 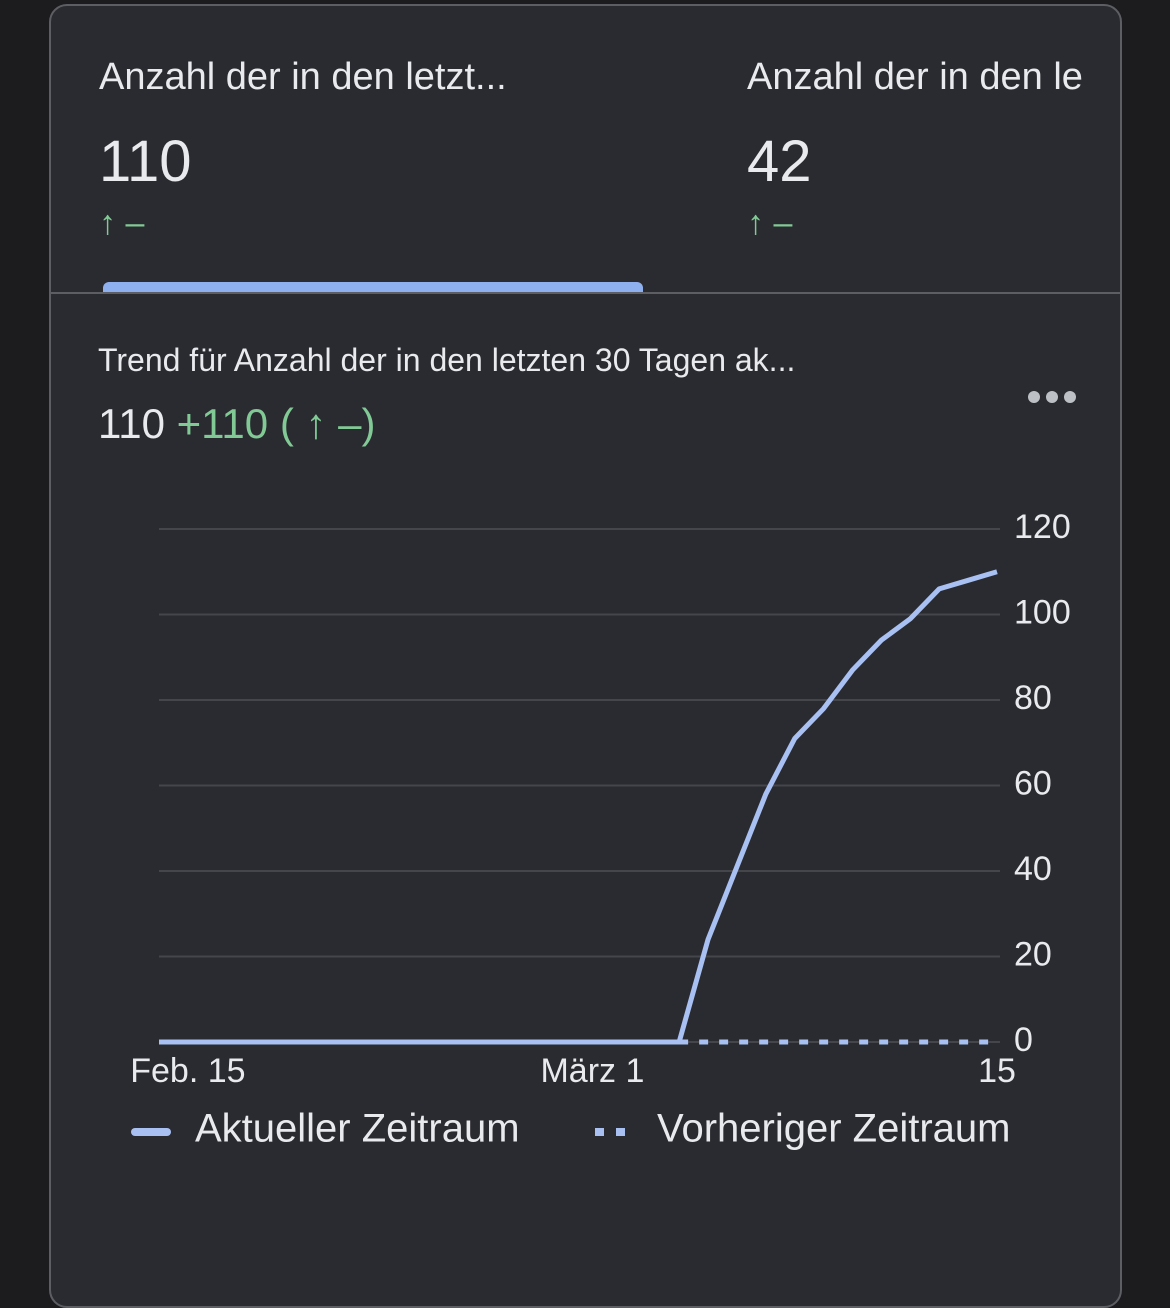 What do you see at coordinates (1033, 869) in the screenshot?
I see `y-tick-label: 40` at bounding box center [1033, 869].